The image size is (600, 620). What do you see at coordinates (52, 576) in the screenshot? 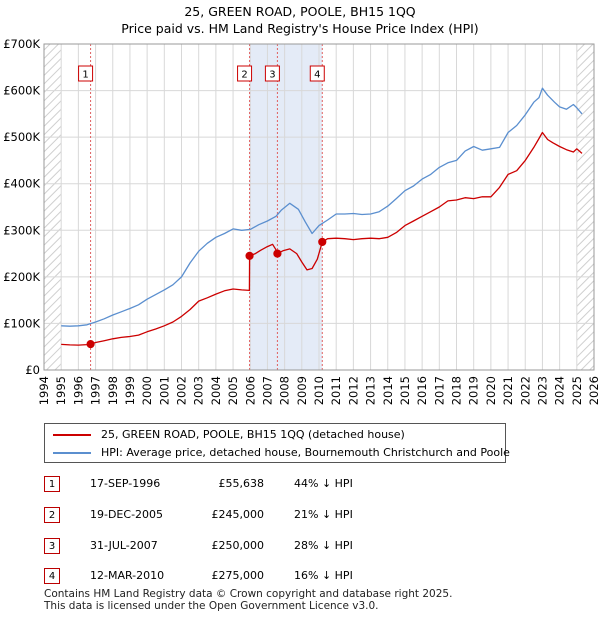
I see `sale-number-badge: 4` at bounding box center [52, 576].